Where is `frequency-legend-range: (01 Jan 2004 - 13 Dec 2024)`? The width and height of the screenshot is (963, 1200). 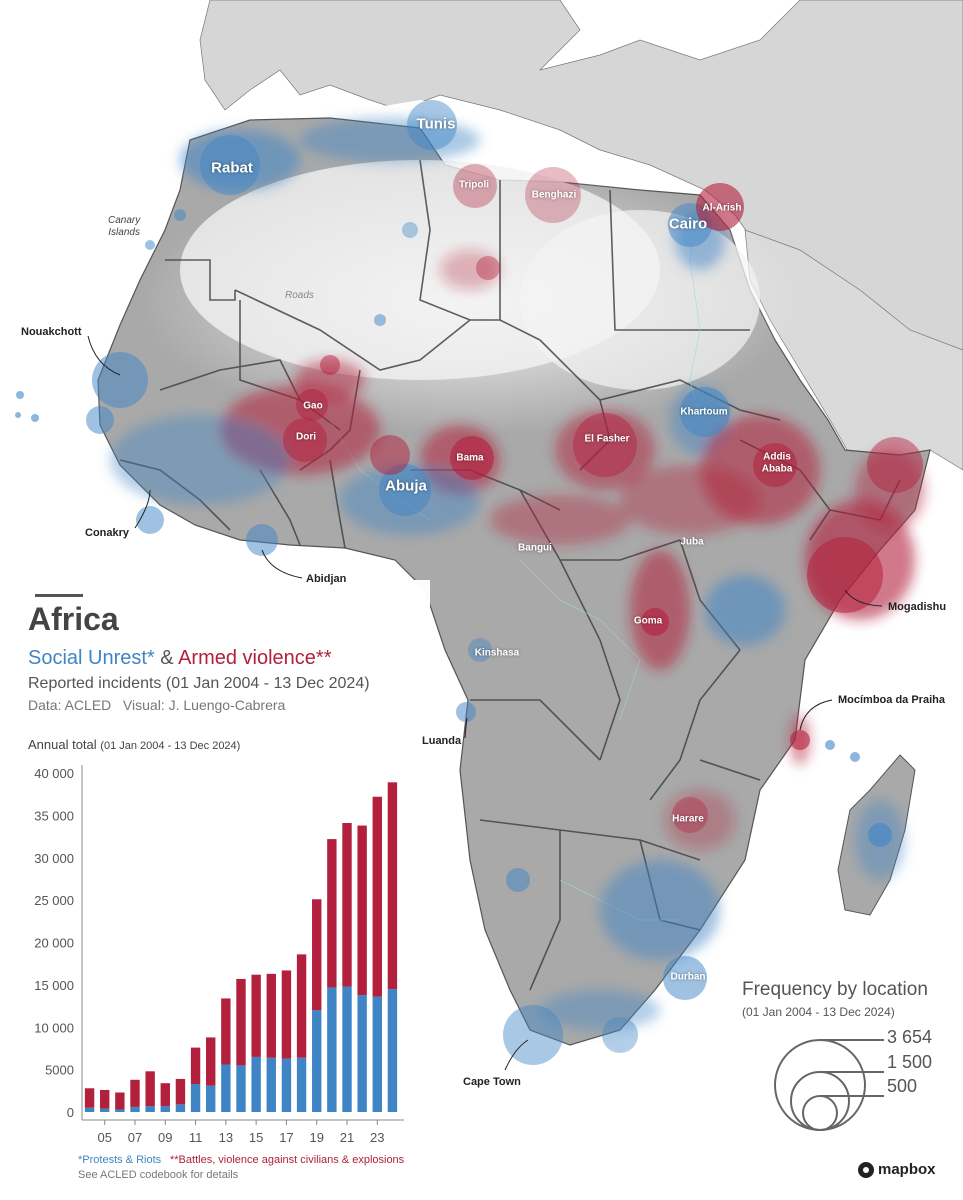 frequency-legend-range: (01 Jan 2004 - 13 Dec 2024) is located at coordinates (818, 1012).